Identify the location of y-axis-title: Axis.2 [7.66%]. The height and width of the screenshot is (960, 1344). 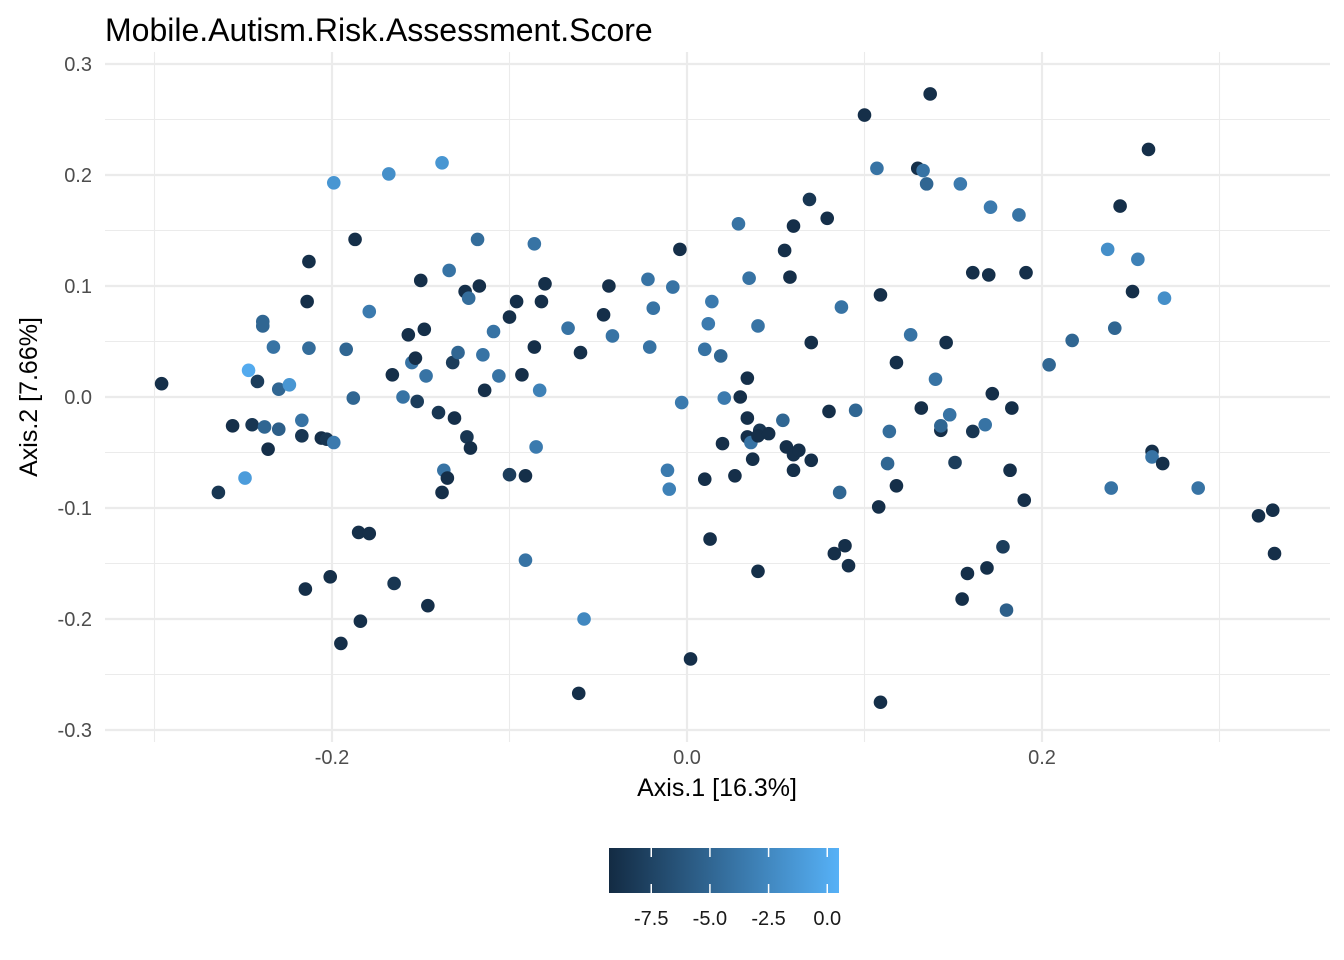
(29, 397).